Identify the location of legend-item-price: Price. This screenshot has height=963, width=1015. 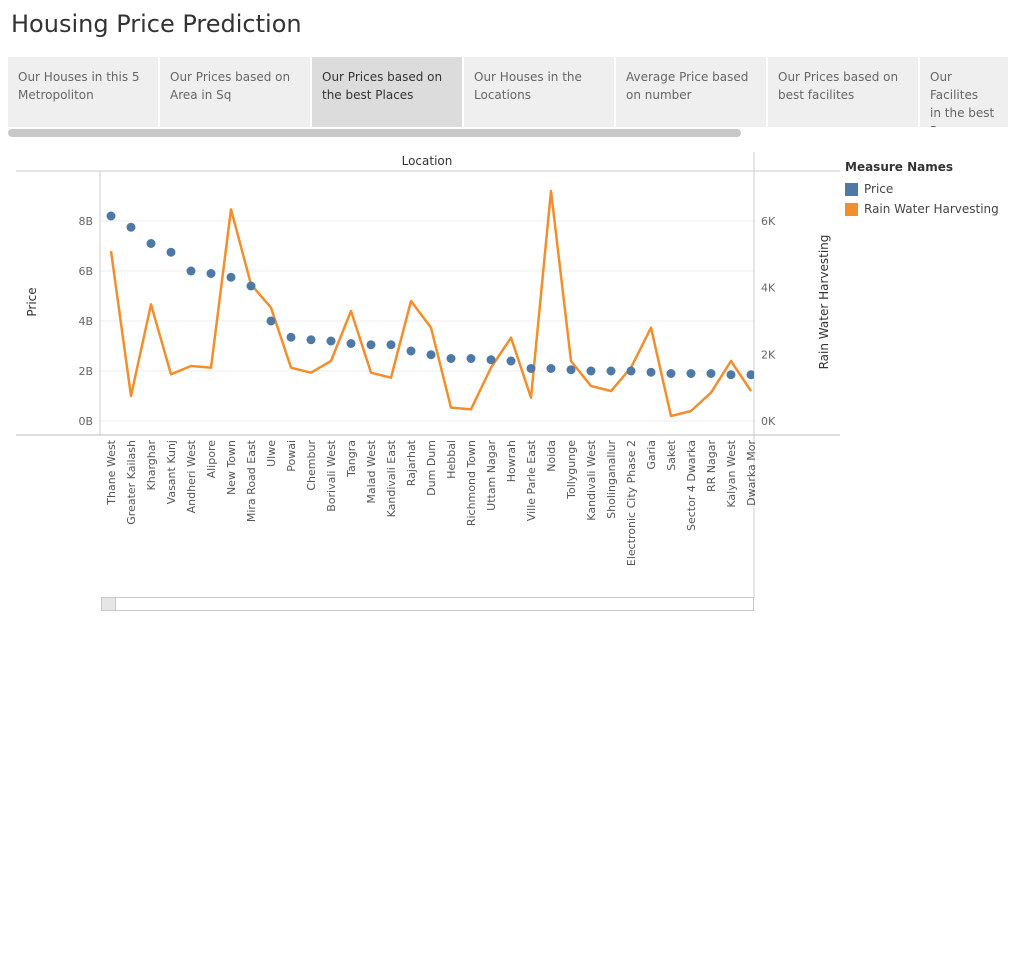
(922, 189).